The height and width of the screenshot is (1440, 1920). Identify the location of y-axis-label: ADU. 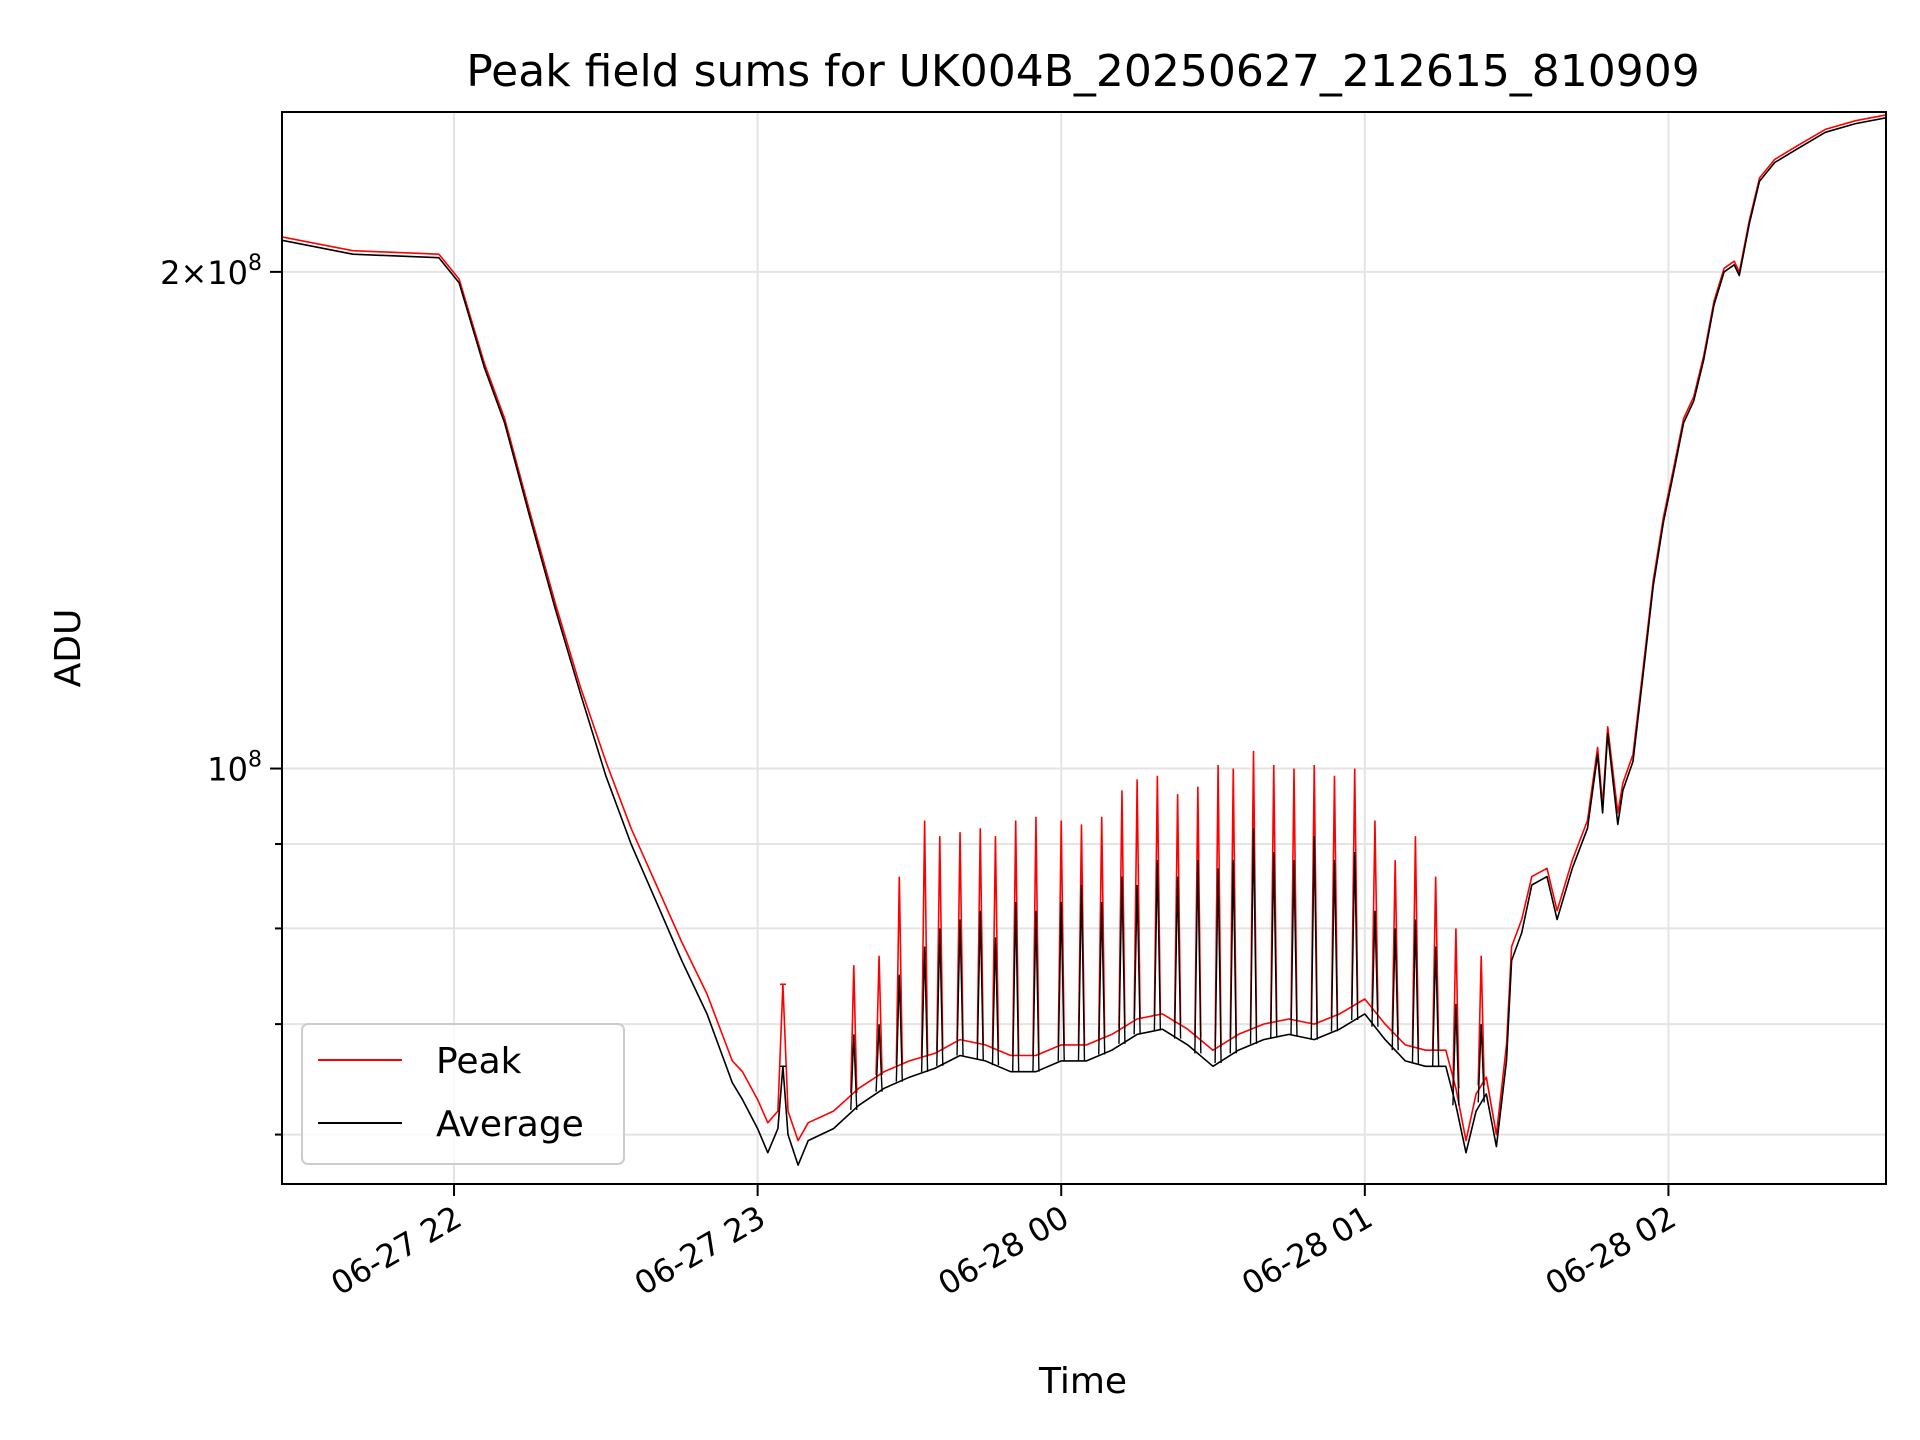
(68, 648).